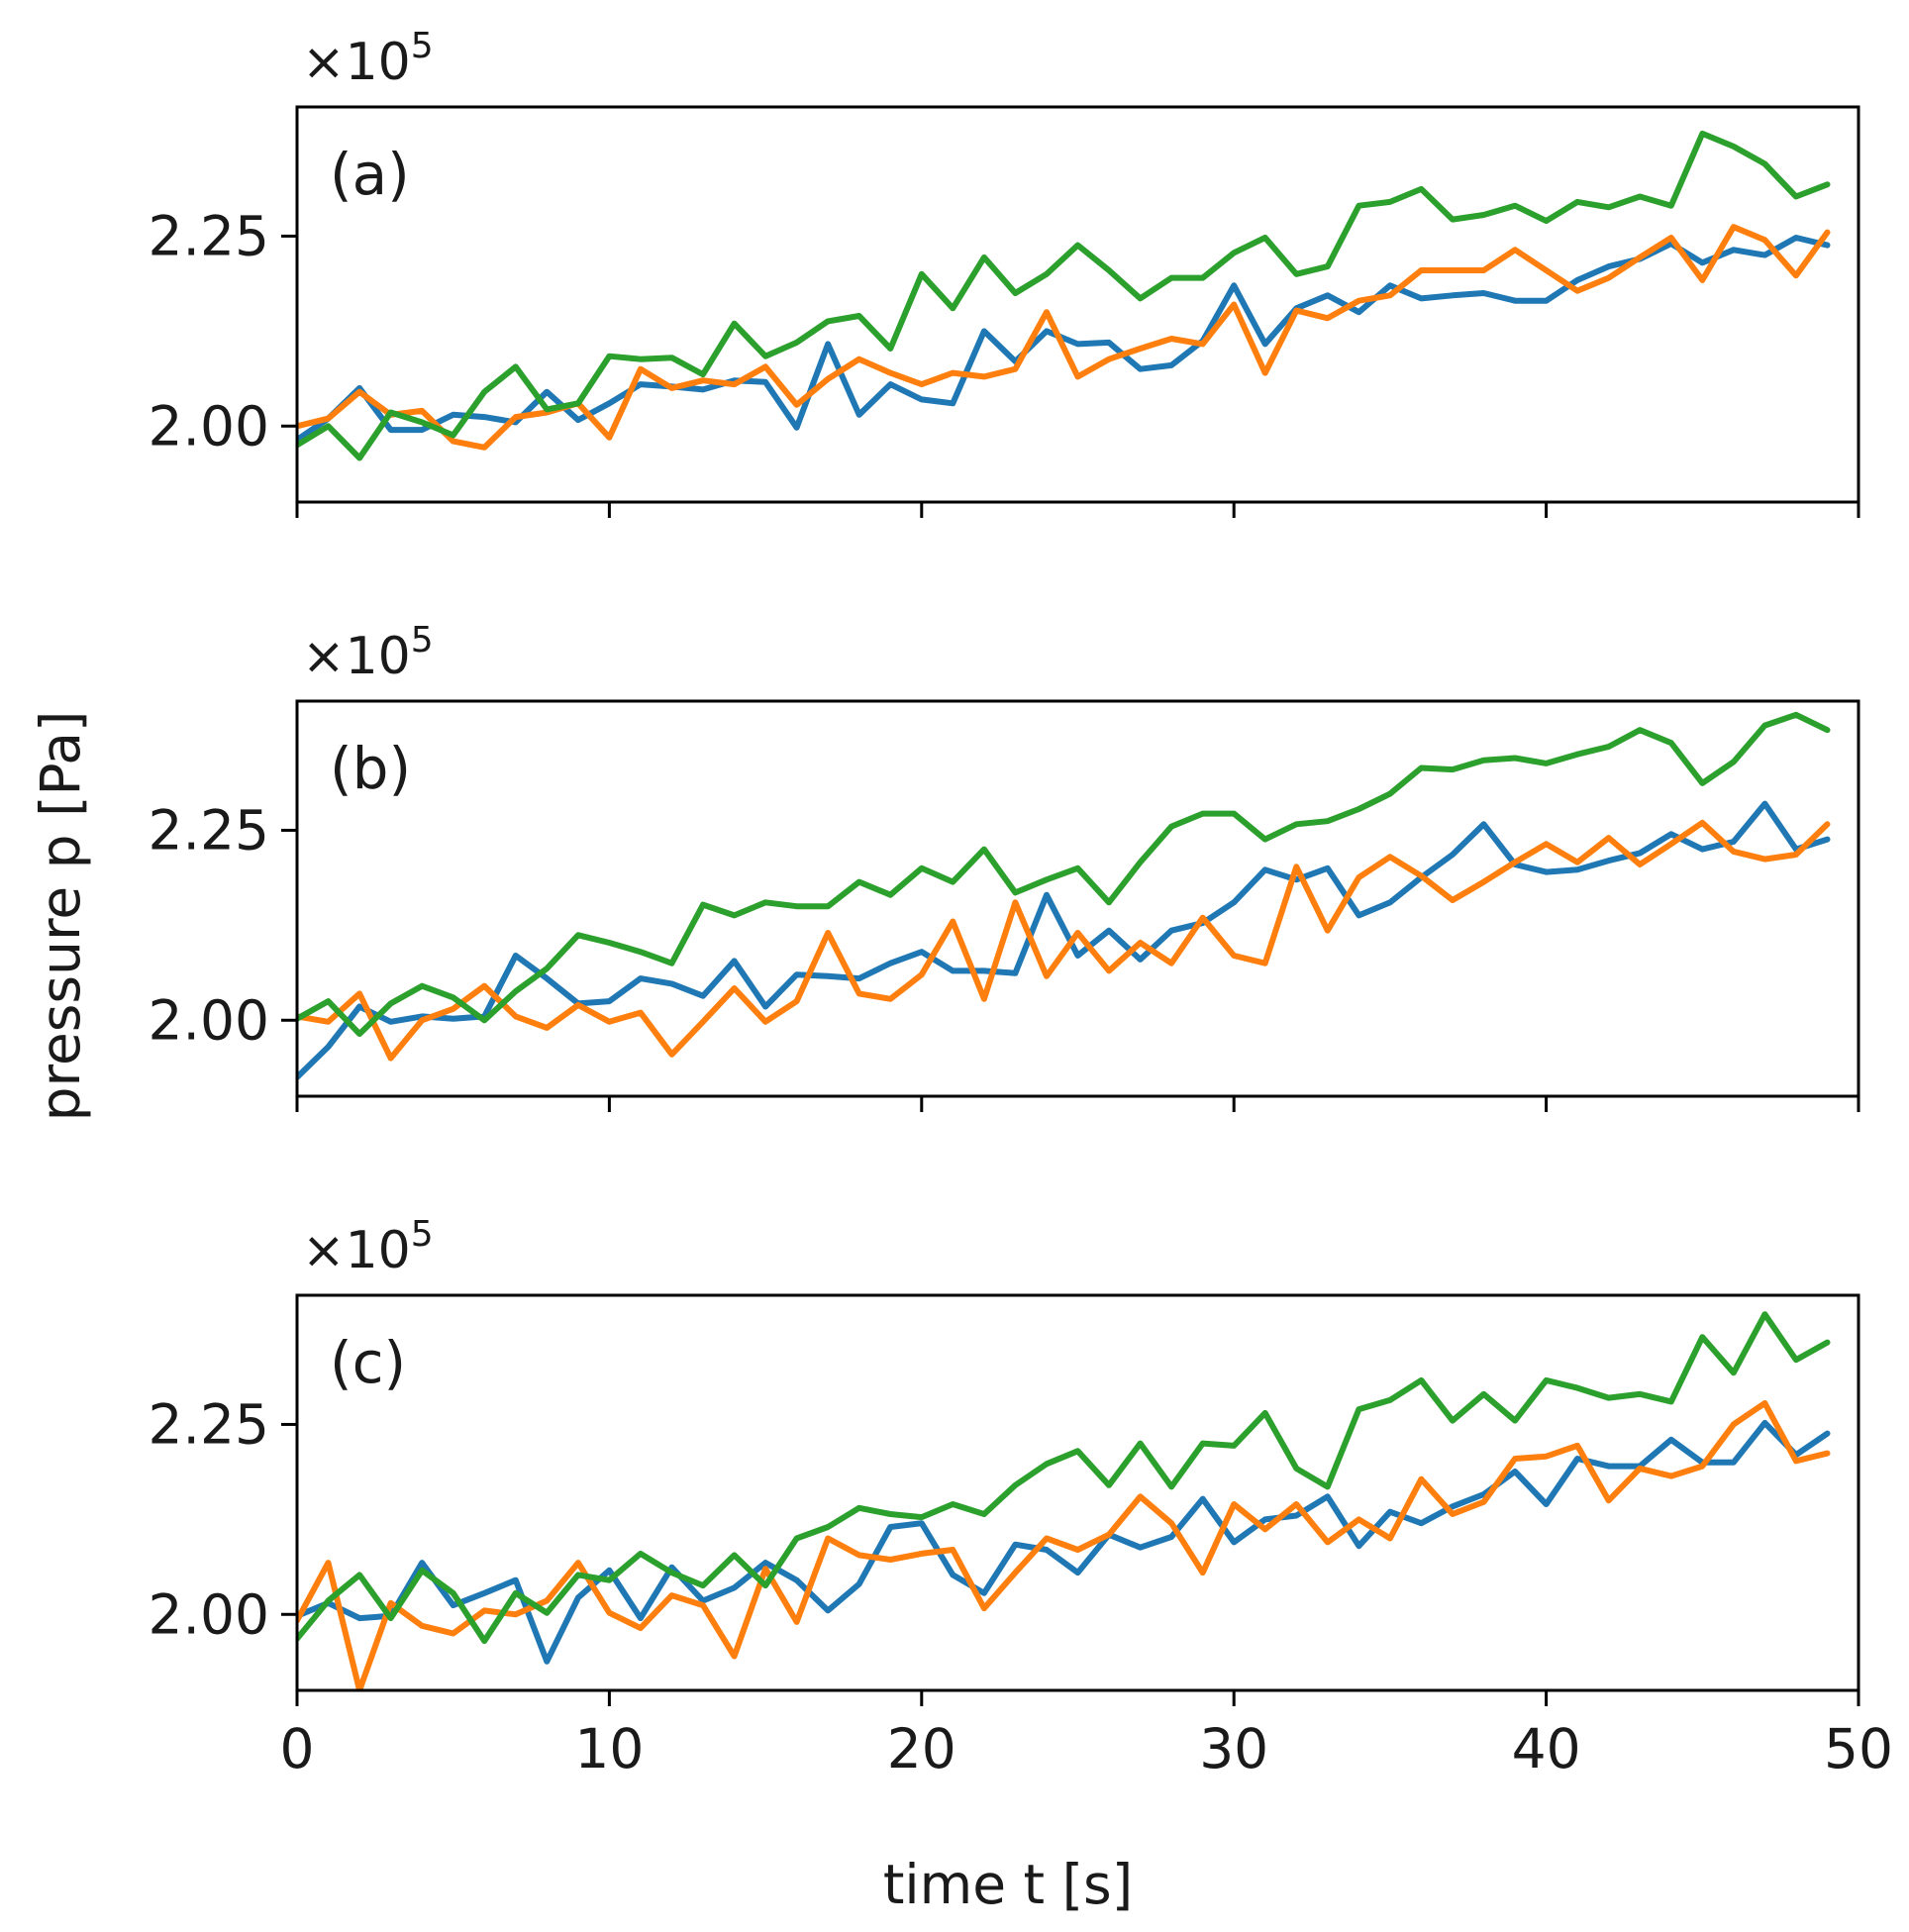  What do you see at coordinates (370, 768) in the screenshot?
I see `panel-label: (b)` at bounding box center [370, 768].